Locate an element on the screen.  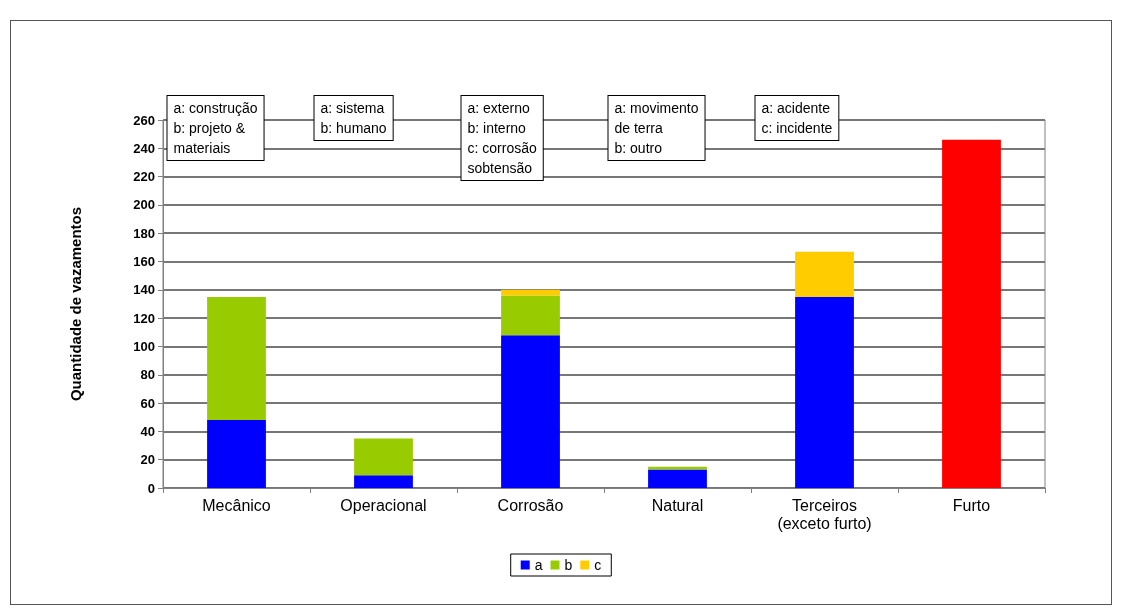
y-tick-label: 260 is located at coordinates (144, 120).